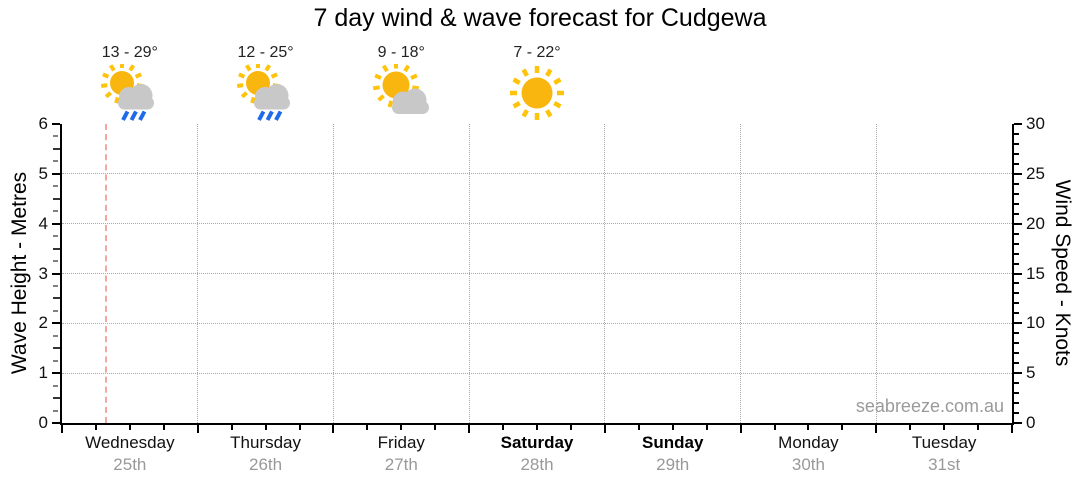  What do you see at coordinates (43, 123) in the screenshot?
I see `y-left-tick-label: 6` at bounding box center [43, 123].